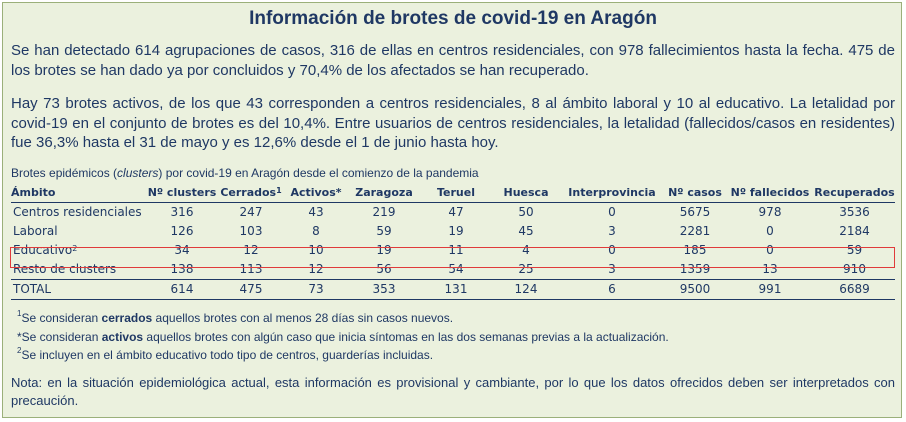  Describe the element at coordinates (770, 212) in the screenshot. I see `cell: 978` at that location.